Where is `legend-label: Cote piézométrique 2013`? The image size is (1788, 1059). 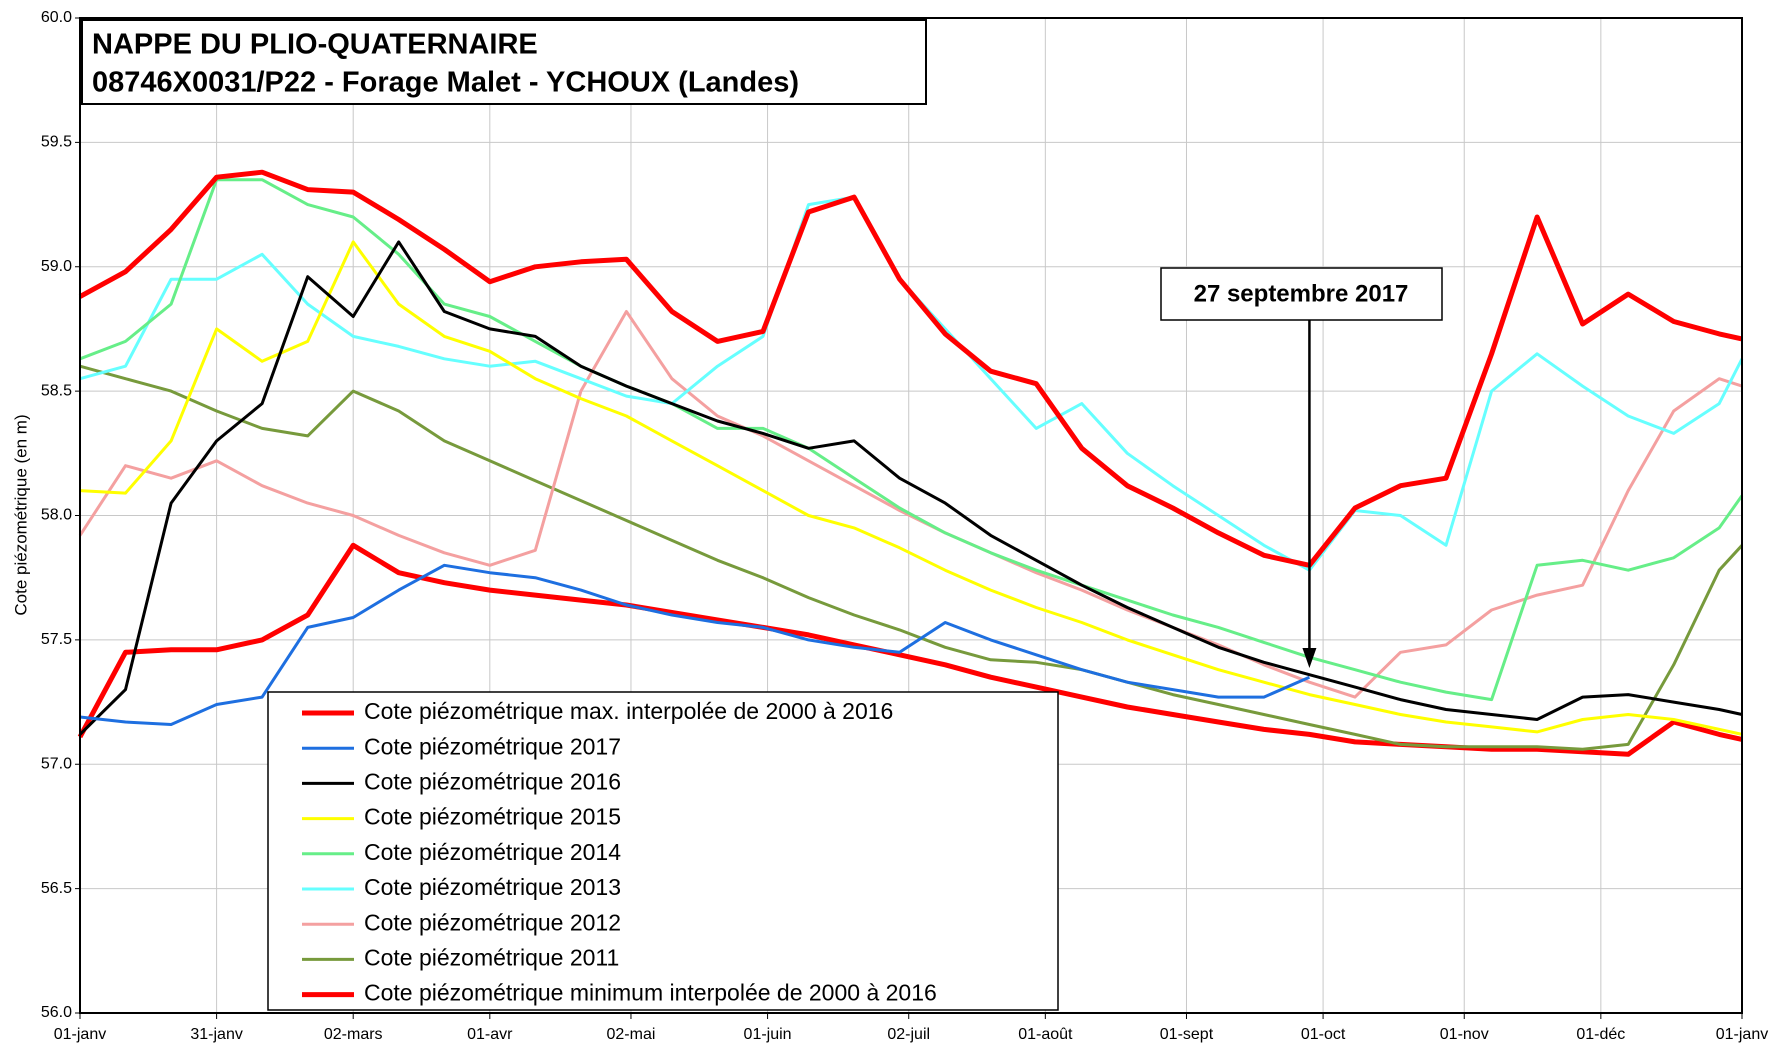
legend-label: Cote piézométrique 2013 is located at coordinates (492, 887).